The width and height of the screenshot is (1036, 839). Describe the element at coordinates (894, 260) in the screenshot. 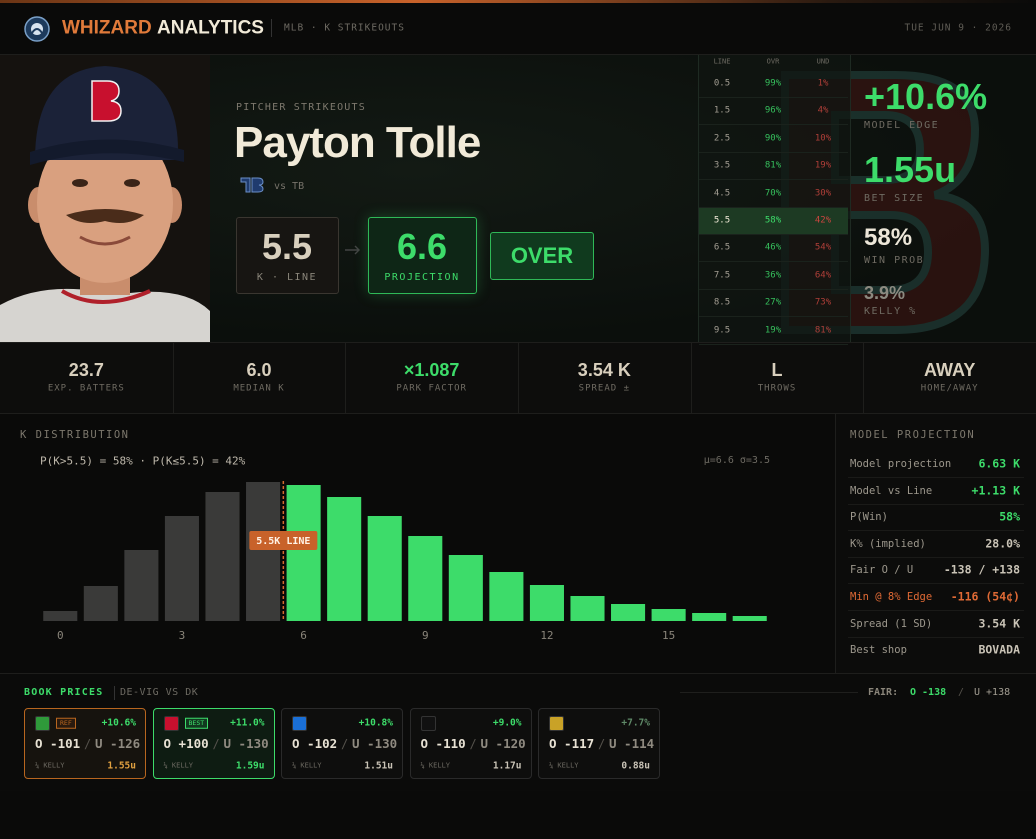

I see `metric-label: WIN PROB` at that location.